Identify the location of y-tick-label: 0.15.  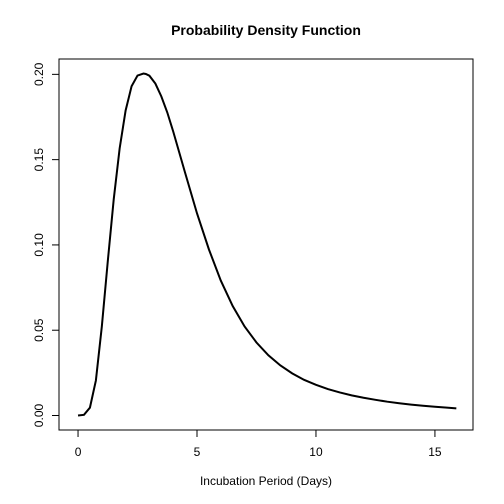
(39, 160).